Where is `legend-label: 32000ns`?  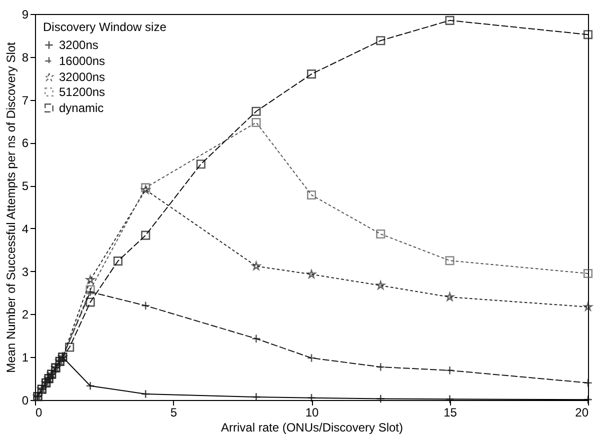
legend-label: 32000ns is located at coordinates (82, 77).